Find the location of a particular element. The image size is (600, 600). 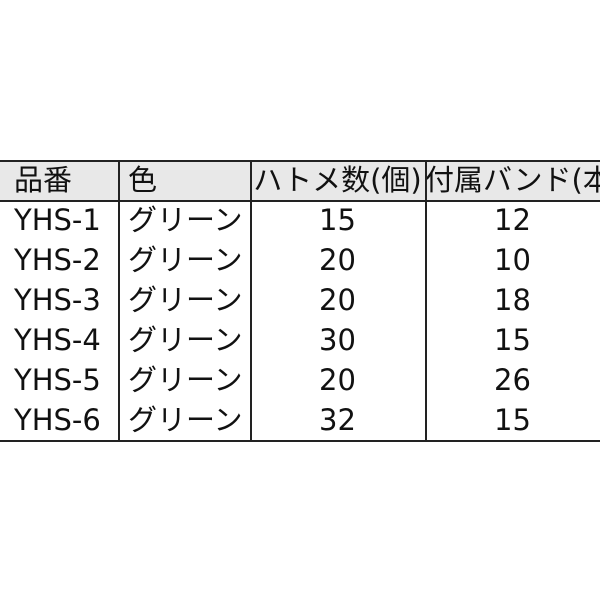

header-cell: ハトメ数(個) is located at coordinates (337, 180).